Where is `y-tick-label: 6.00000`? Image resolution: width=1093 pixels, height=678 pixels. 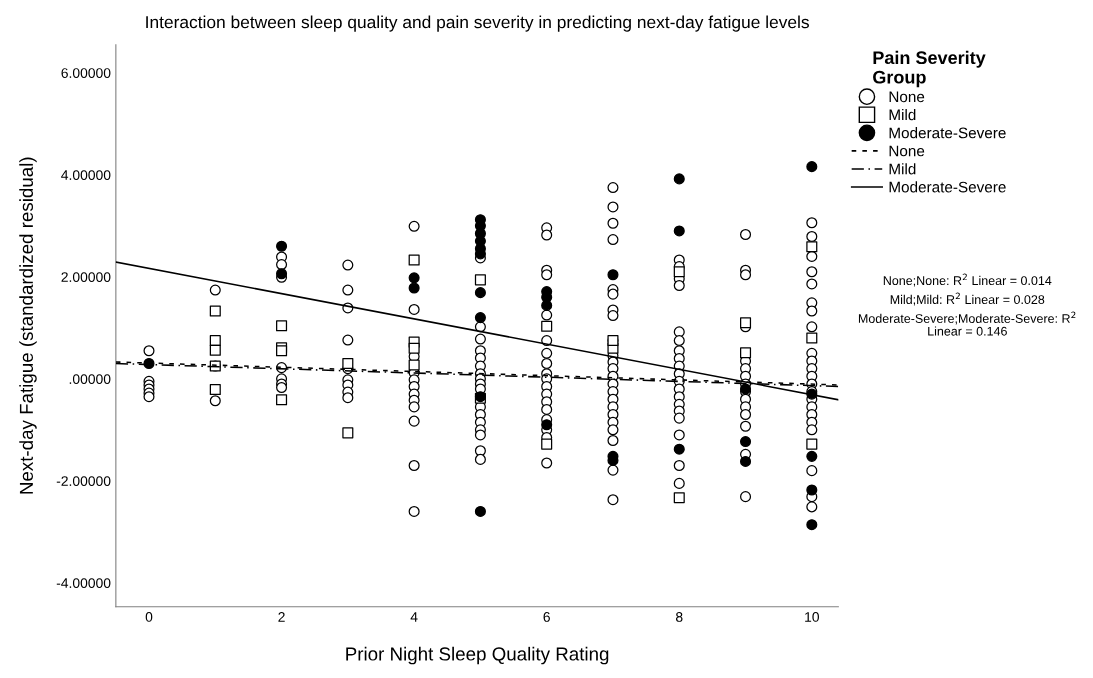 y-tick-label: 6.00000 is located at coordinates (86, 73).